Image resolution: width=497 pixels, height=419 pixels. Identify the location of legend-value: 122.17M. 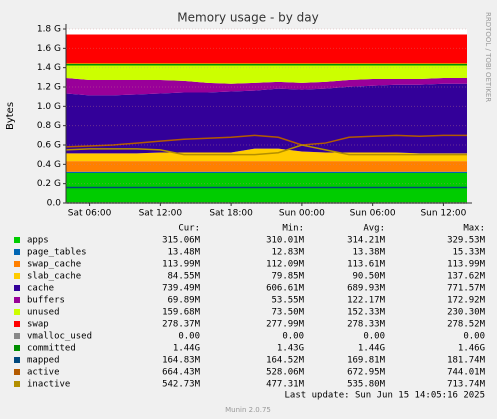
(366, 301).